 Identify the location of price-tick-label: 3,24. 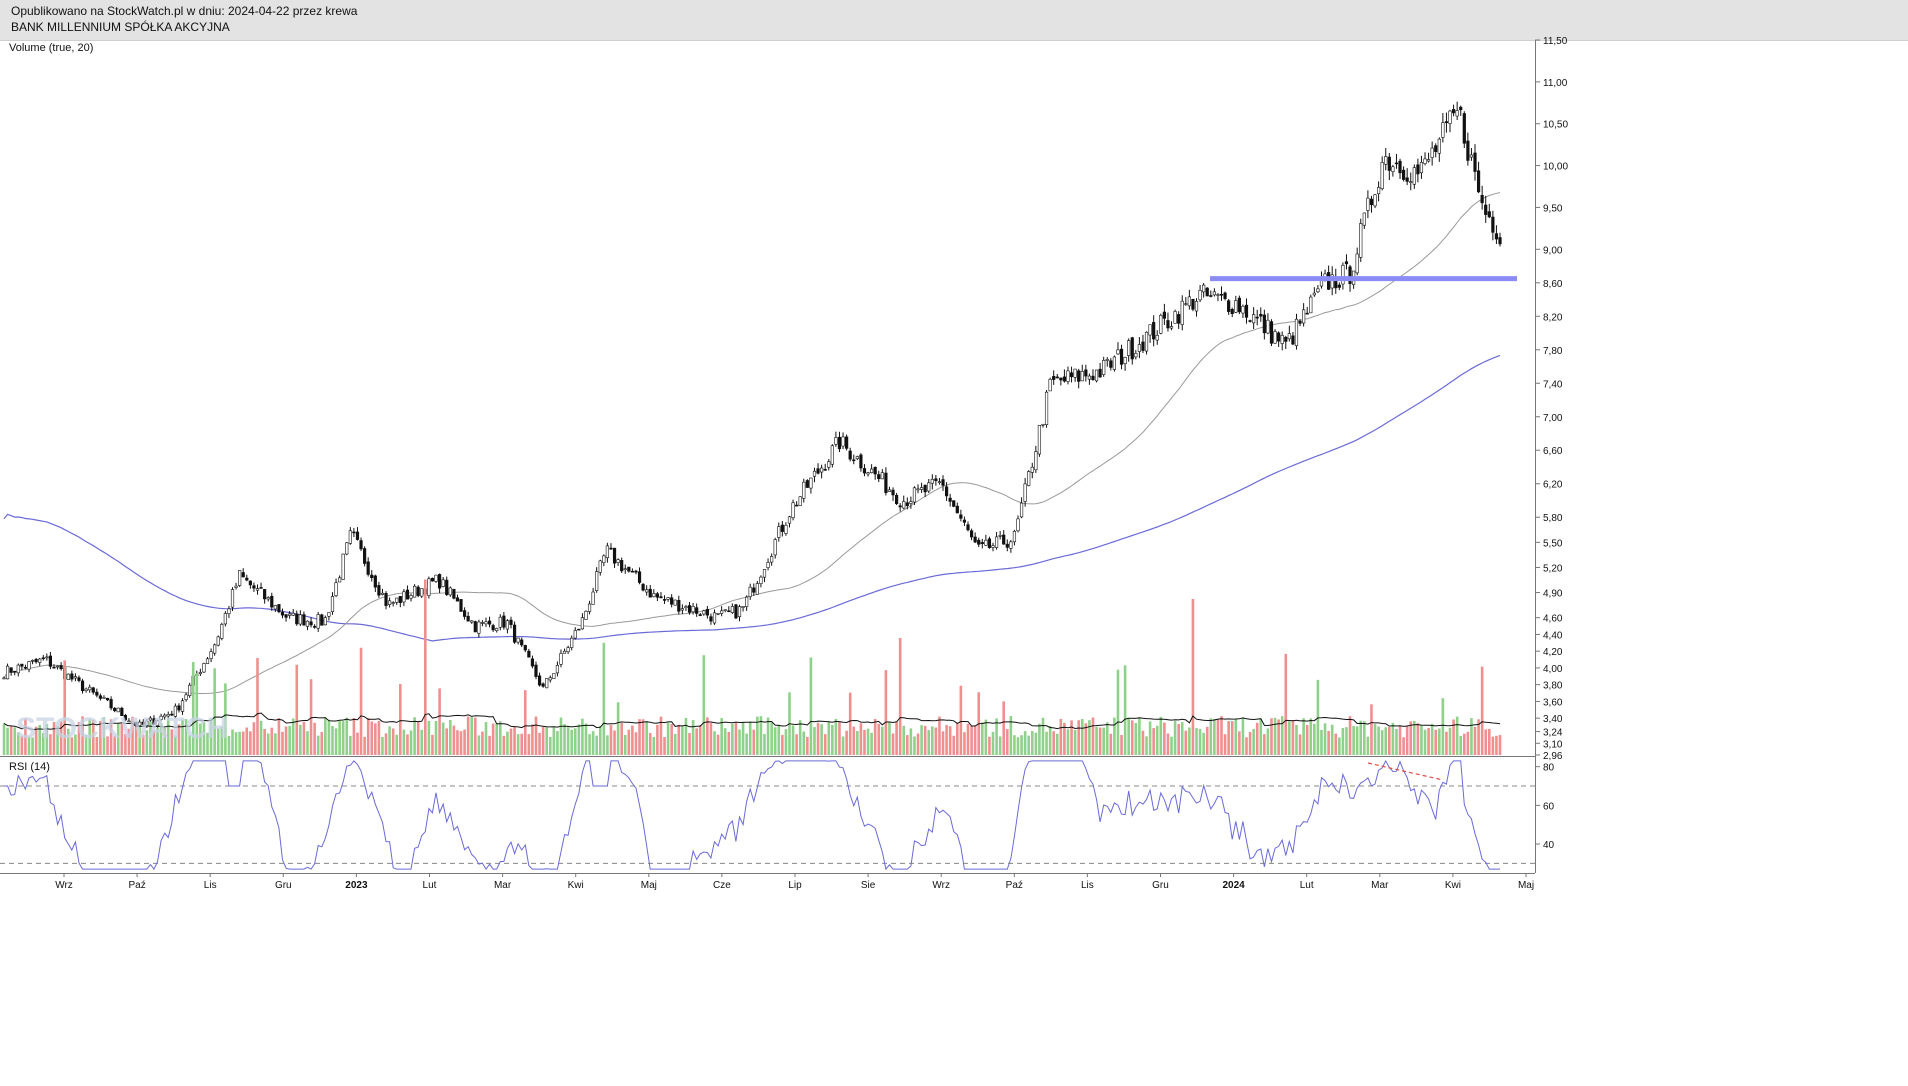
(1553, 733).